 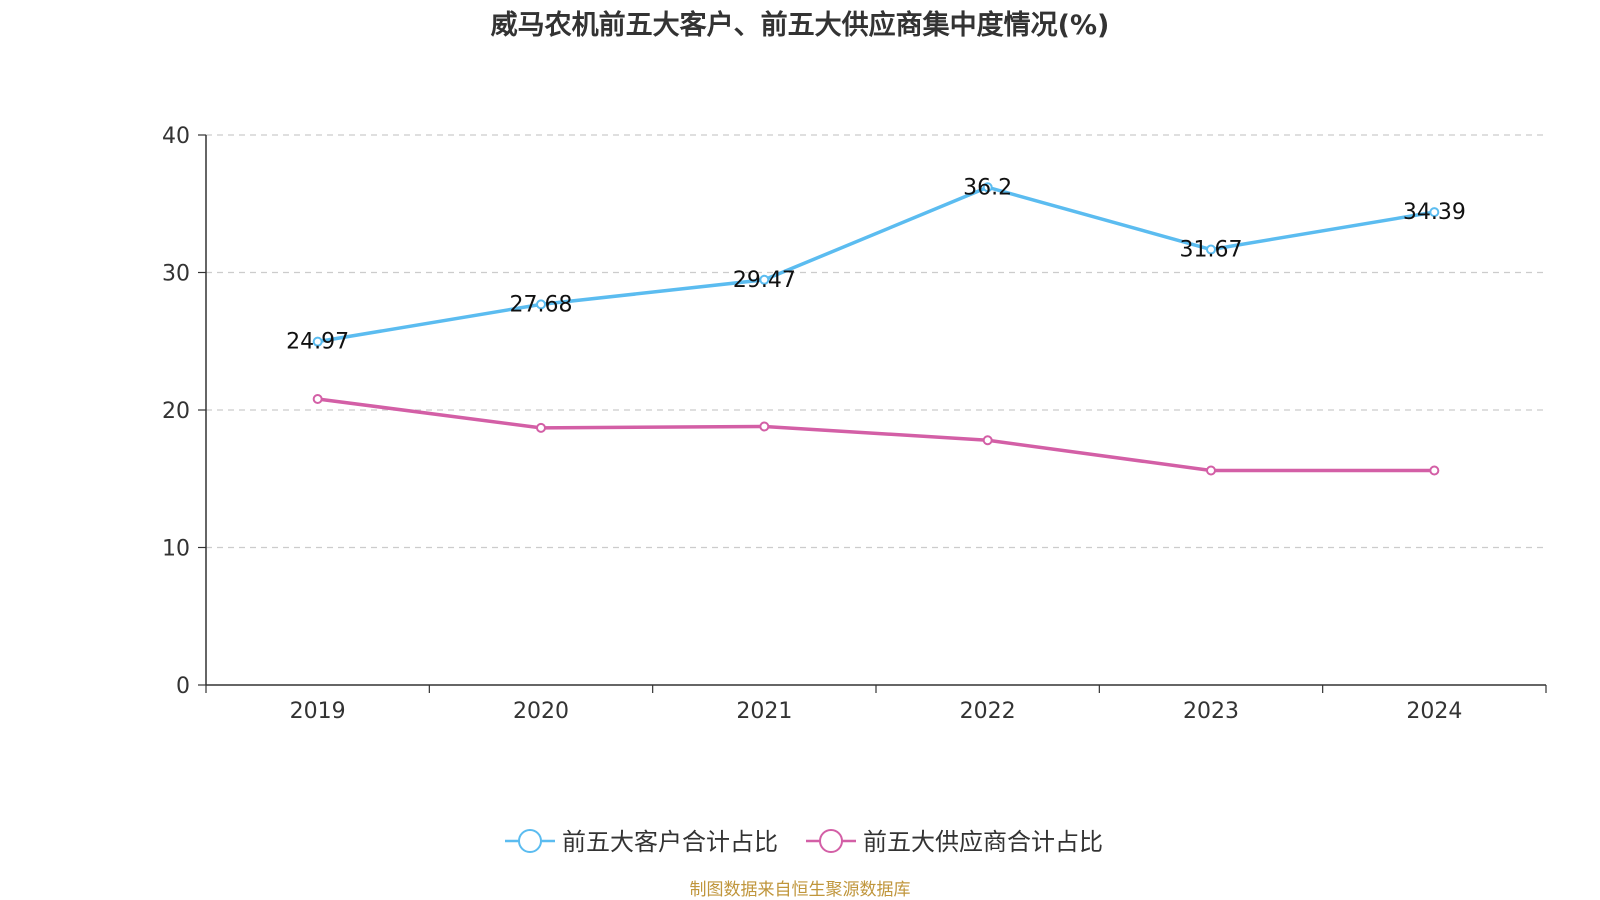 I want to click on x-tick-label: 2019, so click(x=318, y=711).